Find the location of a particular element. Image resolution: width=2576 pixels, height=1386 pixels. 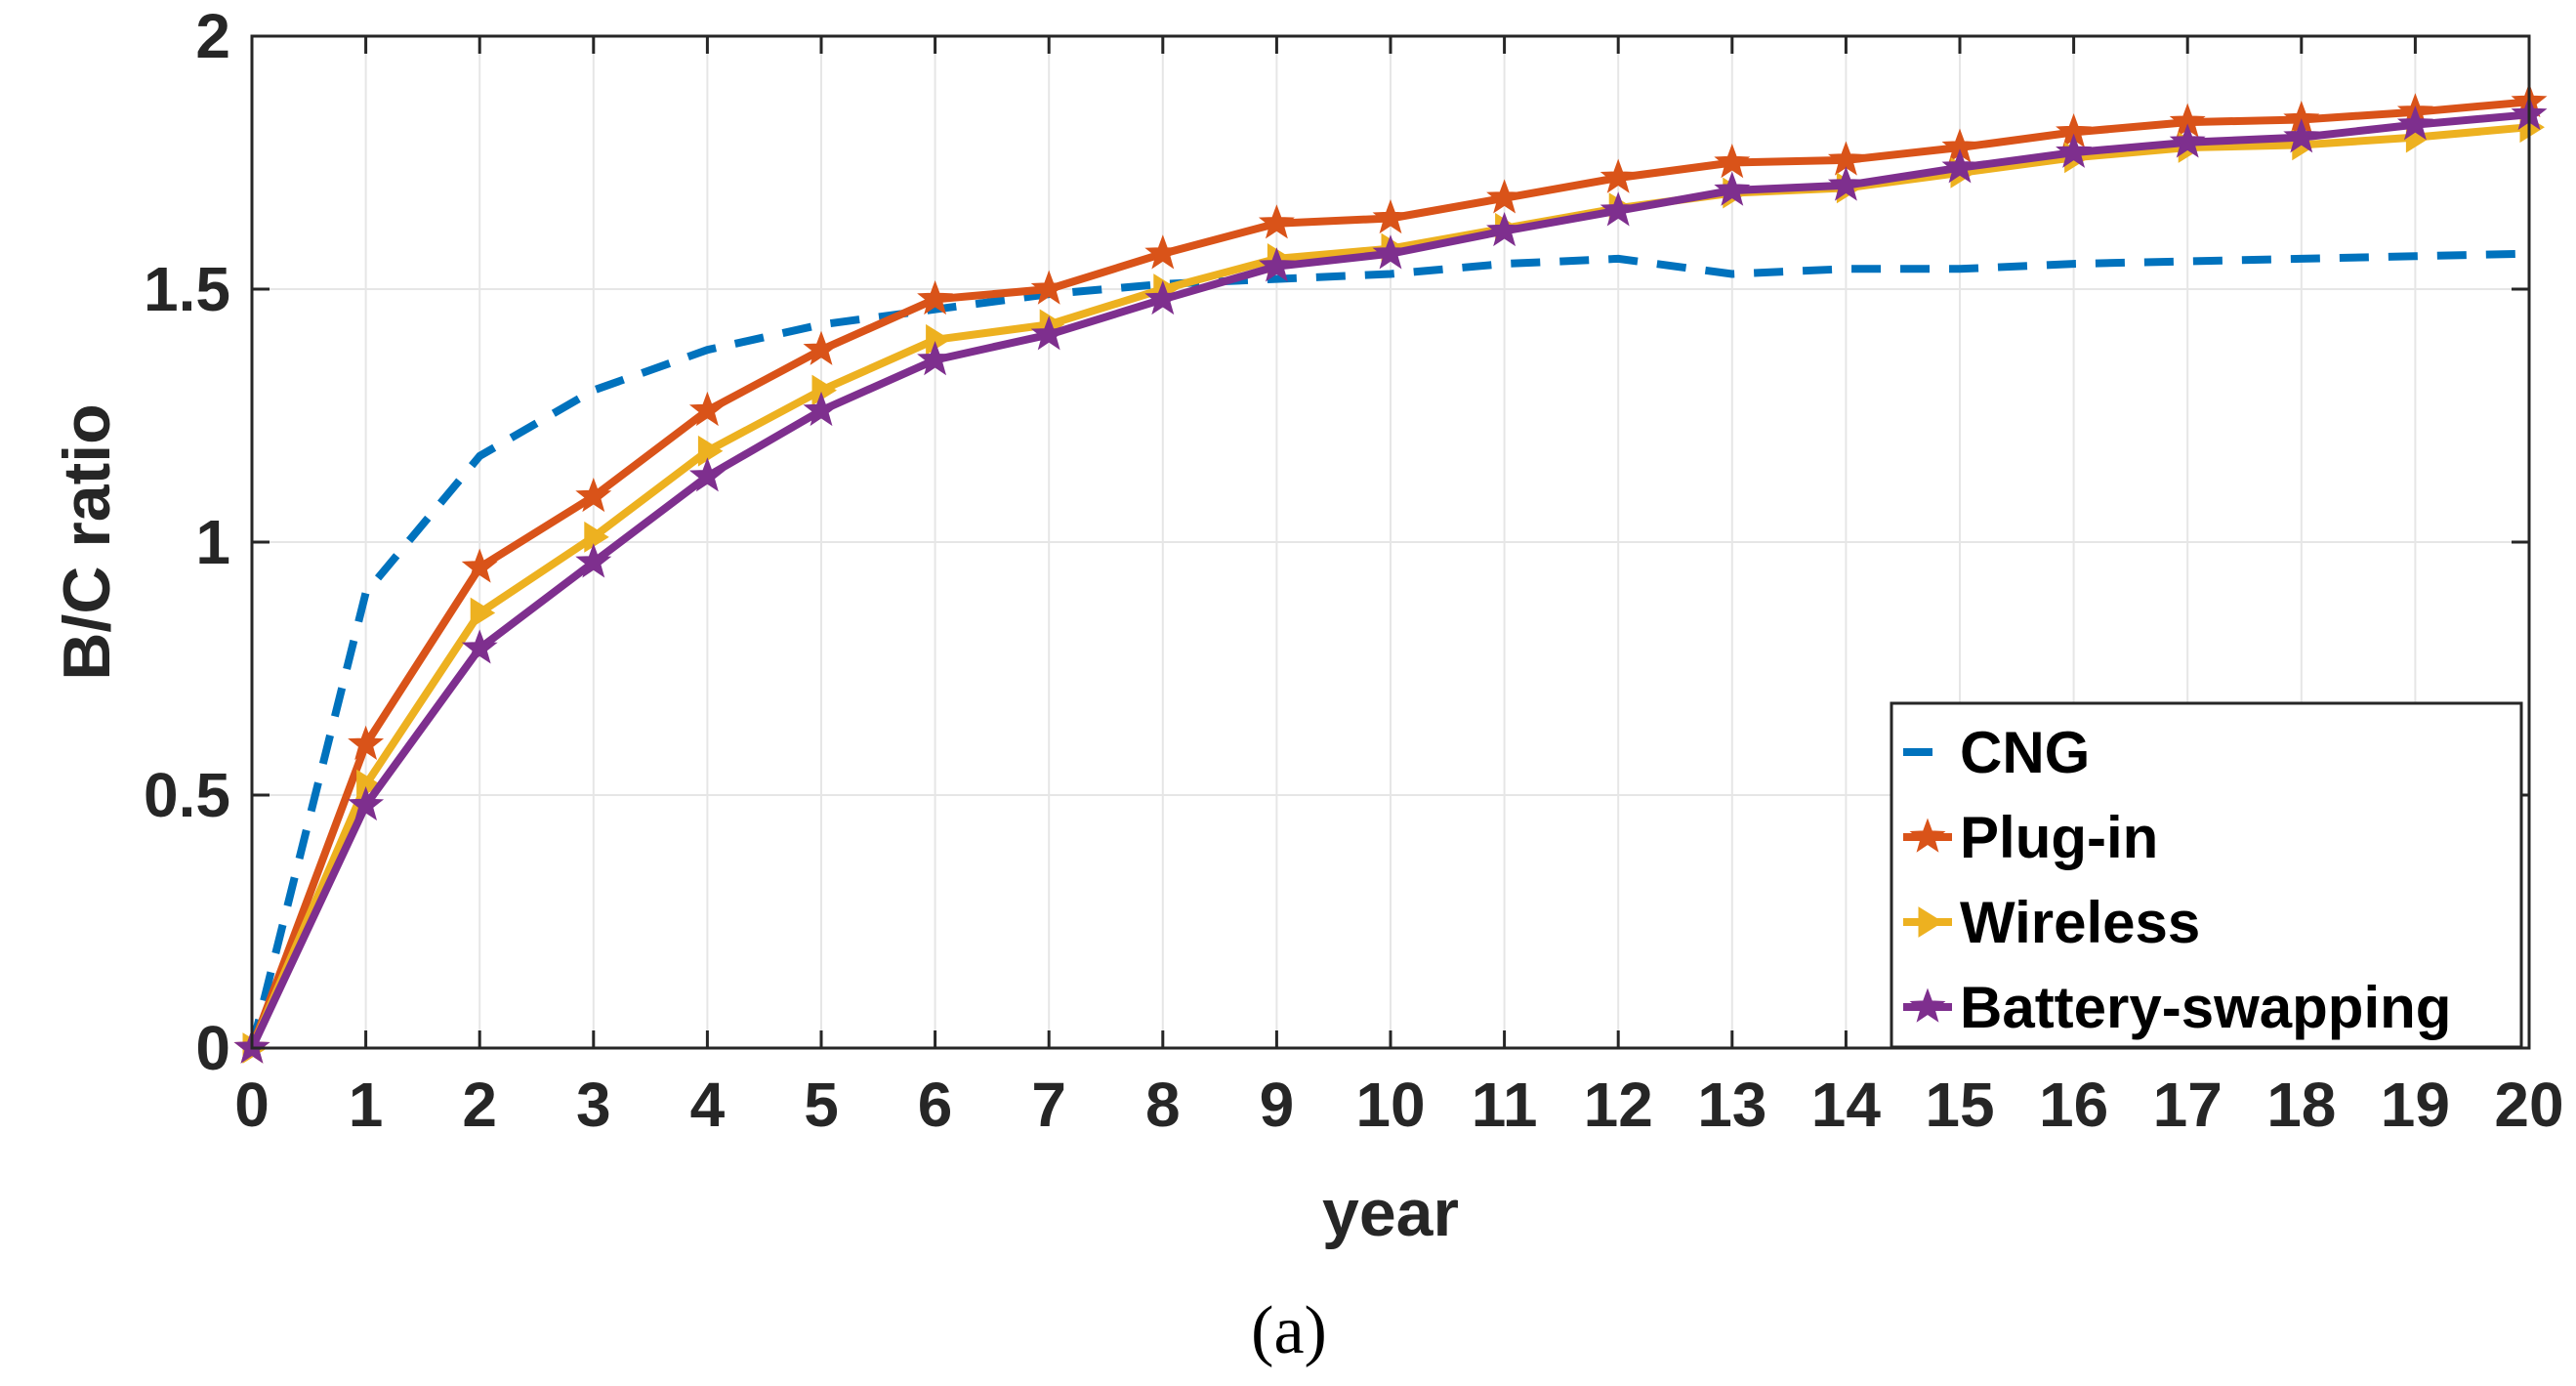

x-tick-label: 20 is located at coordinates (2529, 1105).